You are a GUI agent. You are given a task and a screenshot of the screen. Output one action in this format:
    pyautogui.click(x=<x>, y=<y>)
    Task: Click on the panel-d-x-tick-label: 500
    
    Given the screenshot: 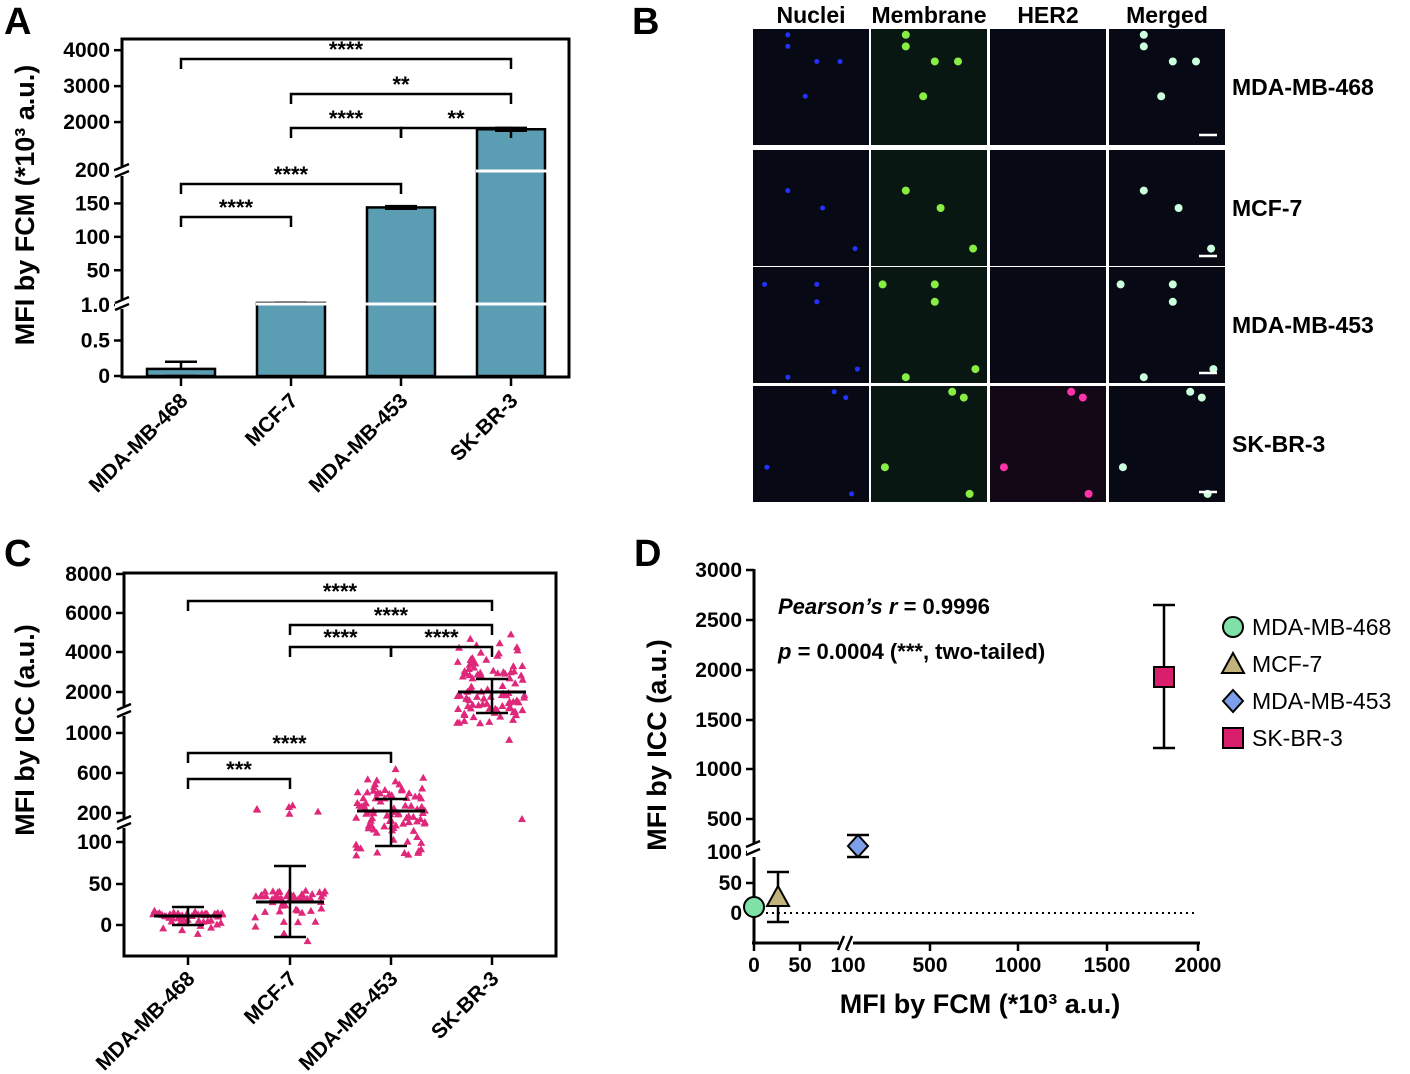 What is the action you would take?
    pyautogui.click(x=929, y=965)
    